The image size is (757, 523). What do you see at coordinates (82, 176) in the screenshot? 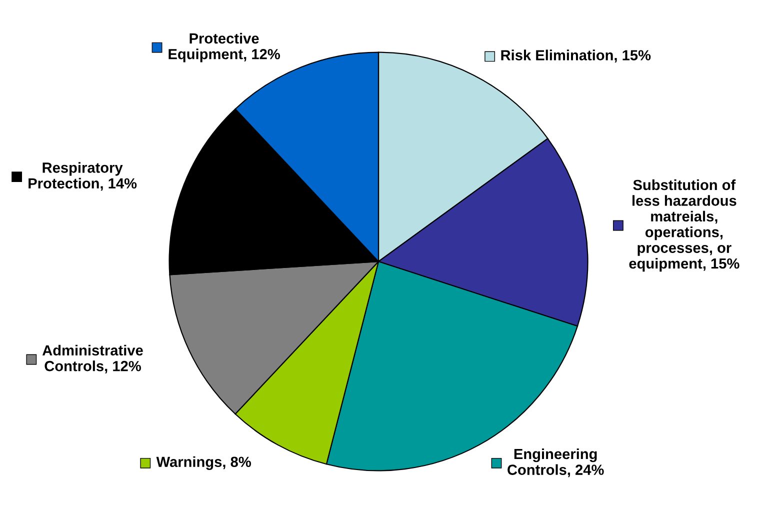
I see `legend-label: Respiratory Protection, 14%` at bounding box center [82, 176].